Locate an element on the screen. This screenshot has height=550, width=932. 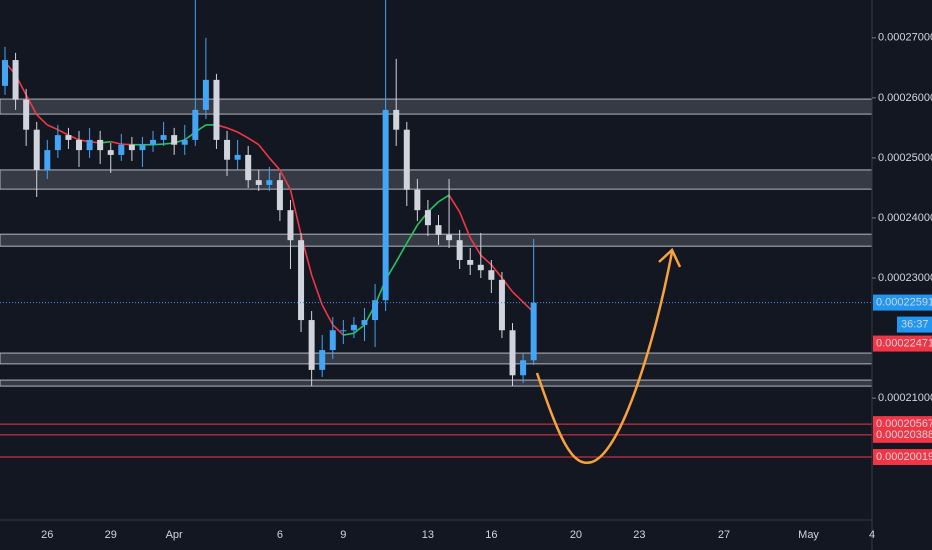
y-tick-label: 0.00024000 is located at coordinates (905, 218).